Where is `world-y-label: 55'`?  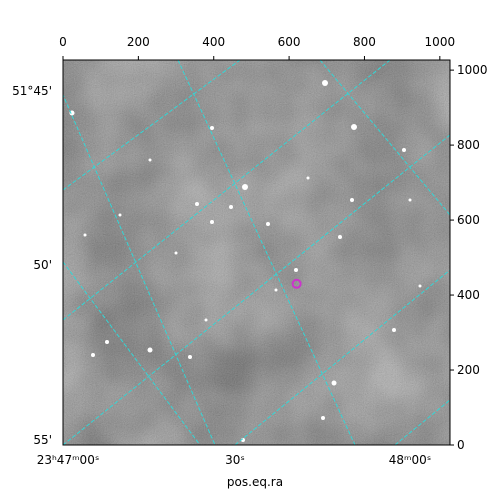
world-y-label: 55' is located at coordinates (42, 440).